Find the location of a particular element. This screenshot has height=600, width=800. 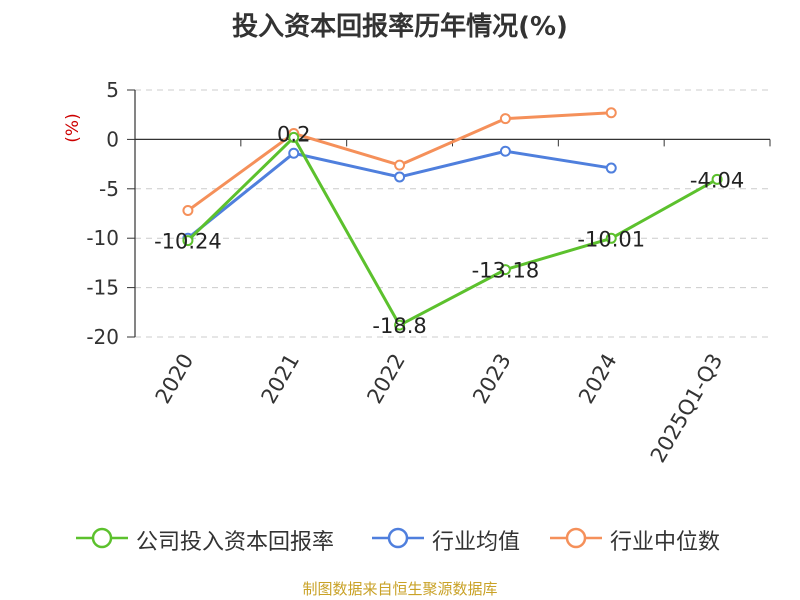

data-label: 0.2 is located at coordinates (293, 134).